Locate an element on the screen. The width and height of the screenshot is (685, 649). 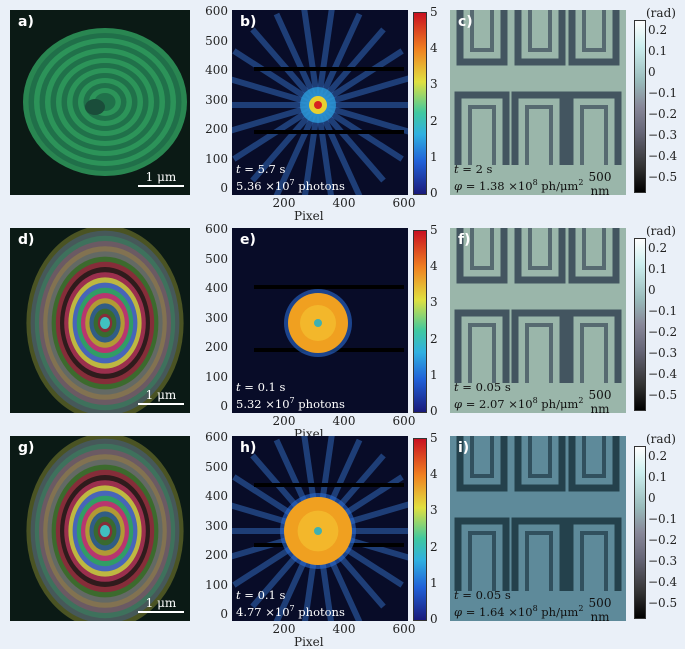
colorbar-tick-label: −0.4 is located at coordinates (663, 582).